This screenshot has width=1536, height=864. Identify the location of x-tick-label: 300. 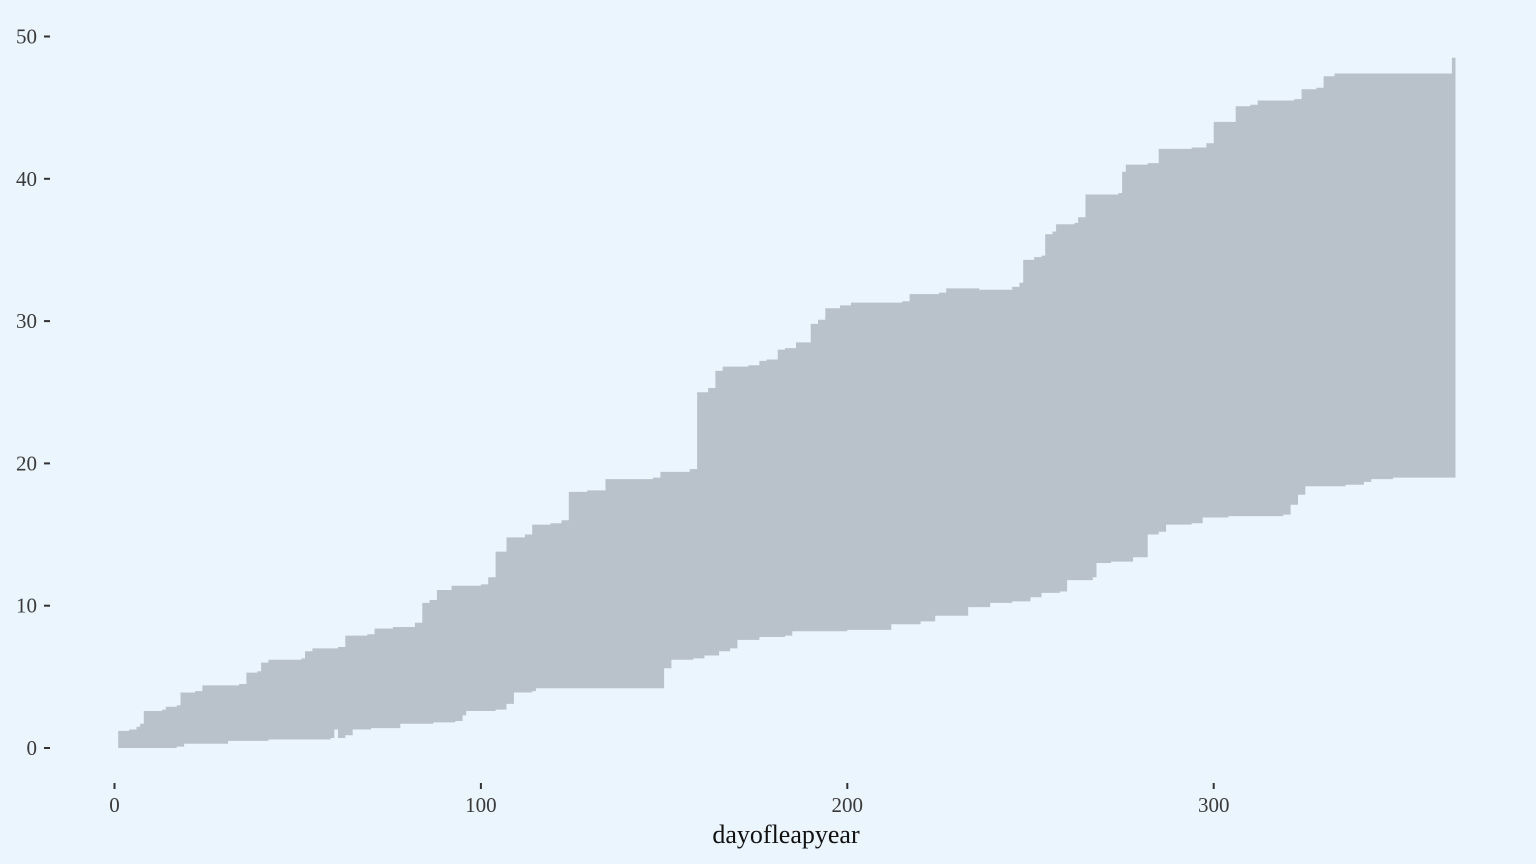
(1214, 805).